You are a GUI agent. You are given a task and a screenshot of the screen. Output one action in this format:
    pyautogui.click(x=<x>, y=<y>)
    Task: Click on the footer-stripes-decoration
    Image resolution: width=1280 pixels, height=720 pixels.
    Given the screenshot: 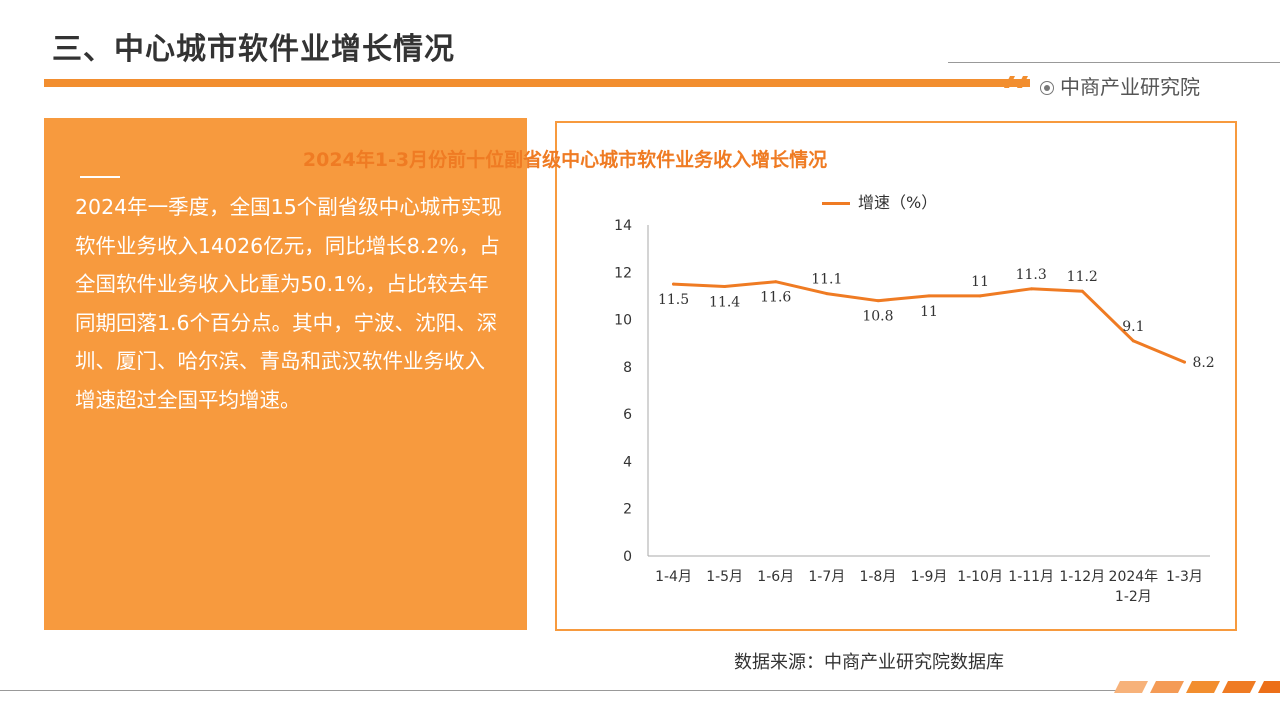 What is the action you would take?
    pyautogui.click(x=1197, y=687)
    